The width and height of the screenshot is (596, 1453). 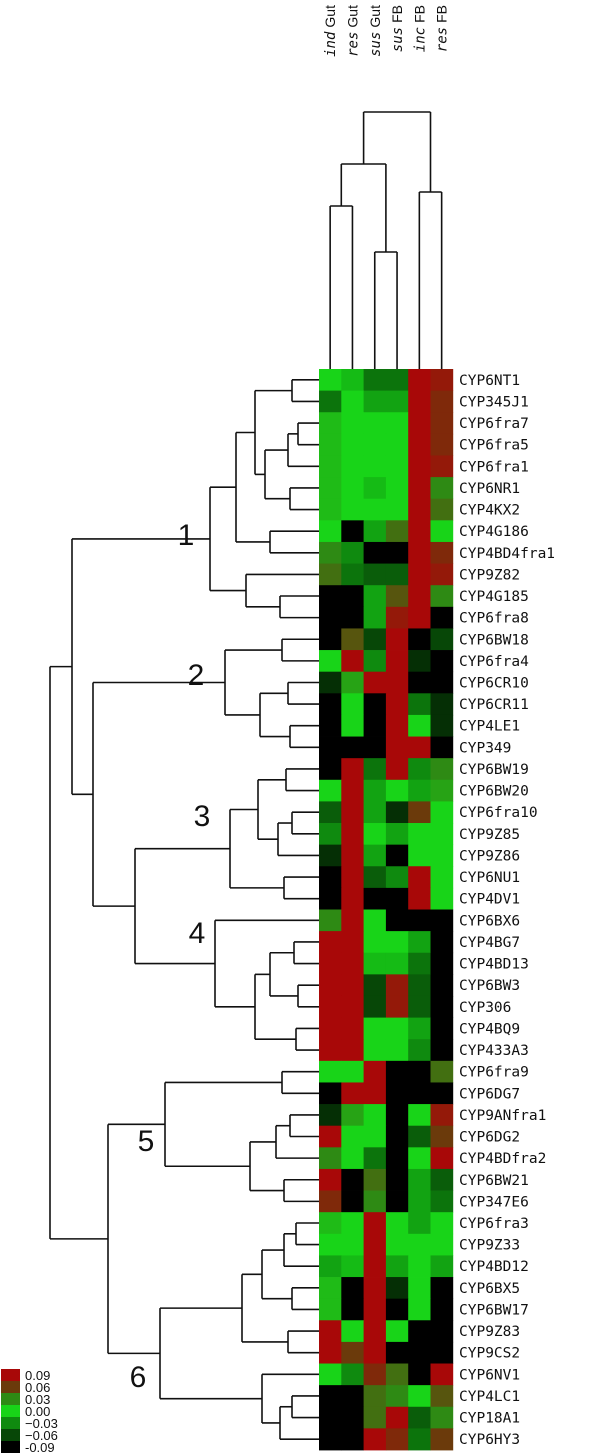 What do you see at coordinates (489, 489) in the screenshot?
I see `row-label-CYP6NR1: CYP6NR1` at bounding box center [489, 489].